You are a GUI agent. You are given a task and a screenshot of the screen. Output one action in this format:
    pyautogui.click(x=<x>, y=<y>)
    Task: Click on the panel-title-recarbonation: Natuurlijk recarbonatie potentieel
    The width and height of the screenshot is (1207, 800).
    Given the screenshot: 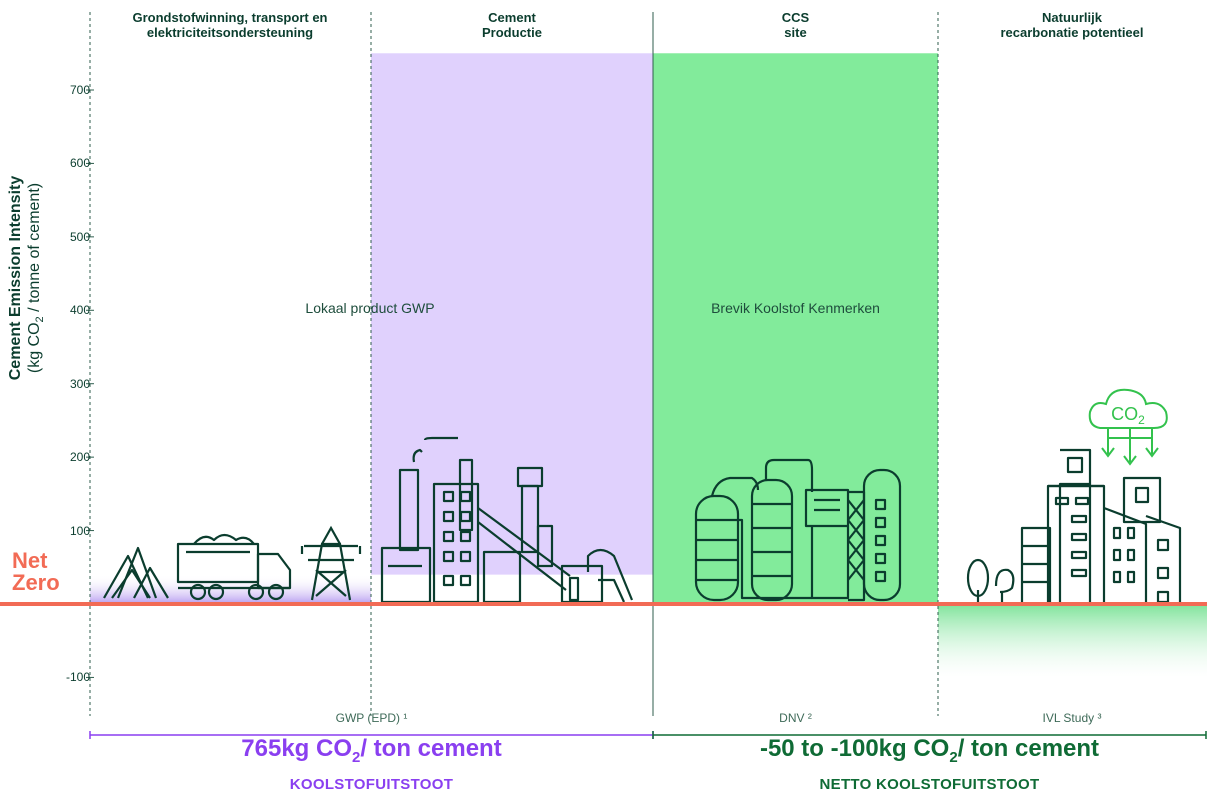 What is the action you would take?
    pyautogui.click(x=1072, y=25)
    